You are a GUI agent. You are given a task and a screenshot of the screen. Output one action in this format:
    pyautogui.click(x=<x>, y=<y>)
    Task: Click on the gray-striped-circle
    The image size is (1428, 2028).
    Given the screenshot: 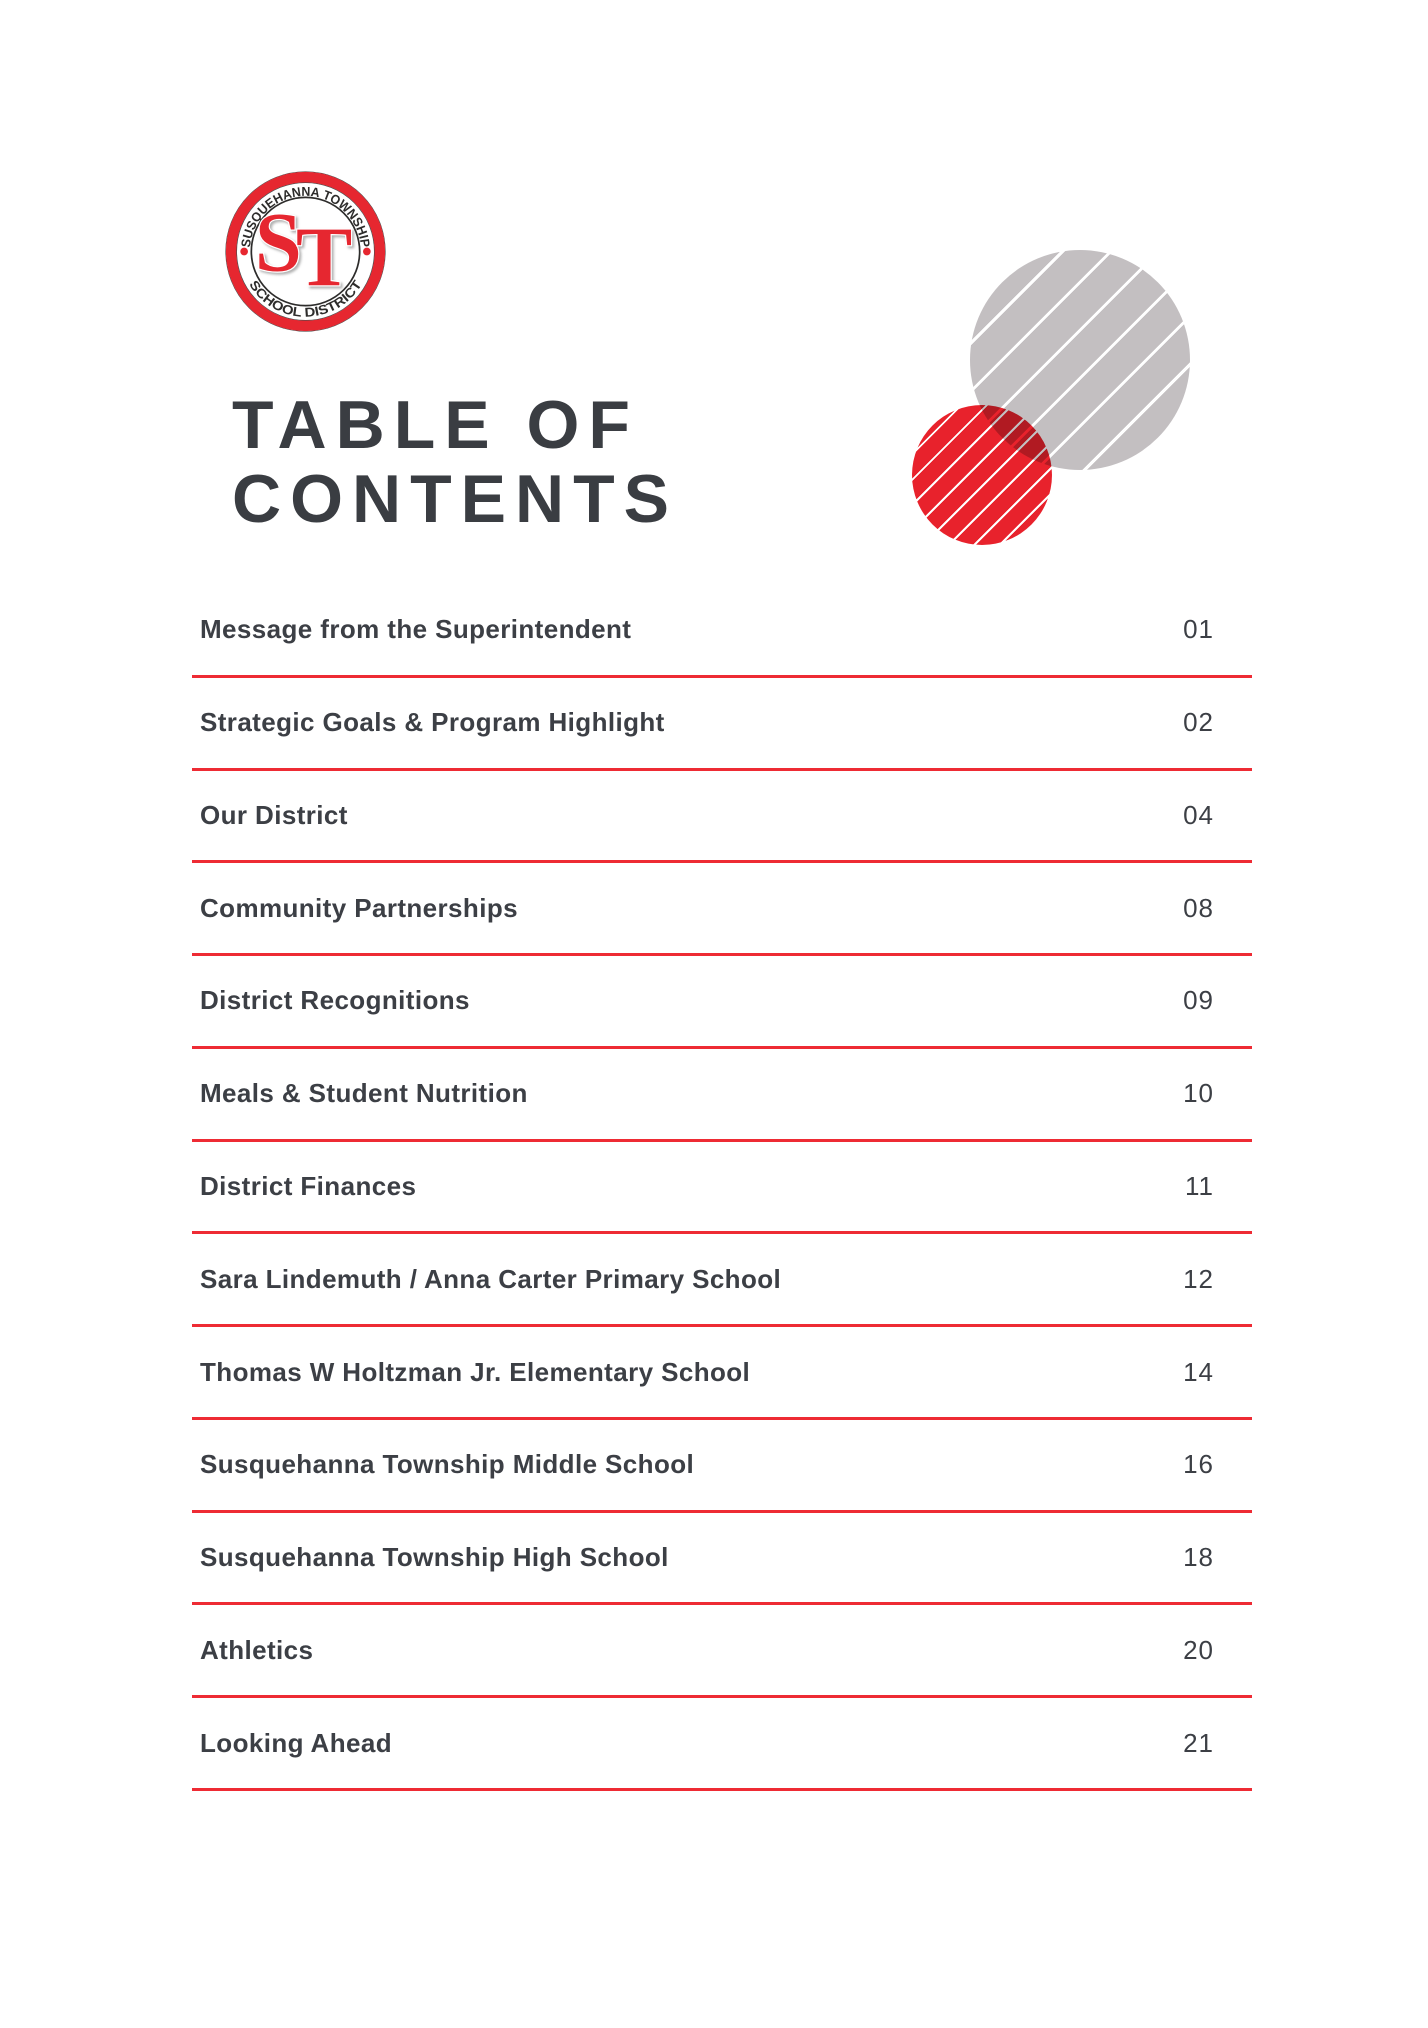 What is the action you would take?
    pyautogui.click(x=1080, y=360)
    